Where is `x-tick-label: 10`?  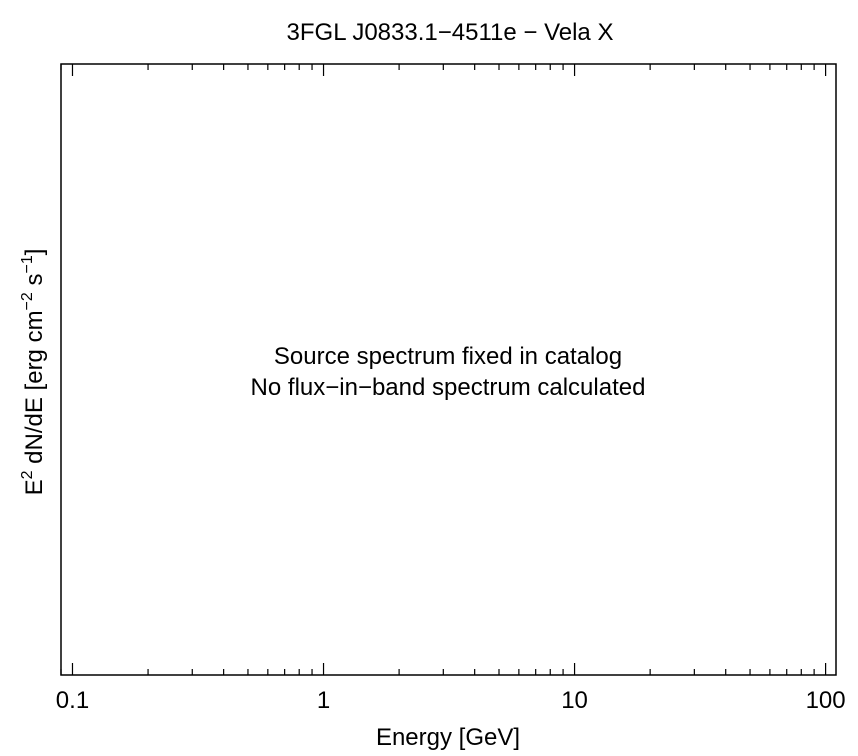
x-tick-label: 10 is located at coordinates (574, 700).